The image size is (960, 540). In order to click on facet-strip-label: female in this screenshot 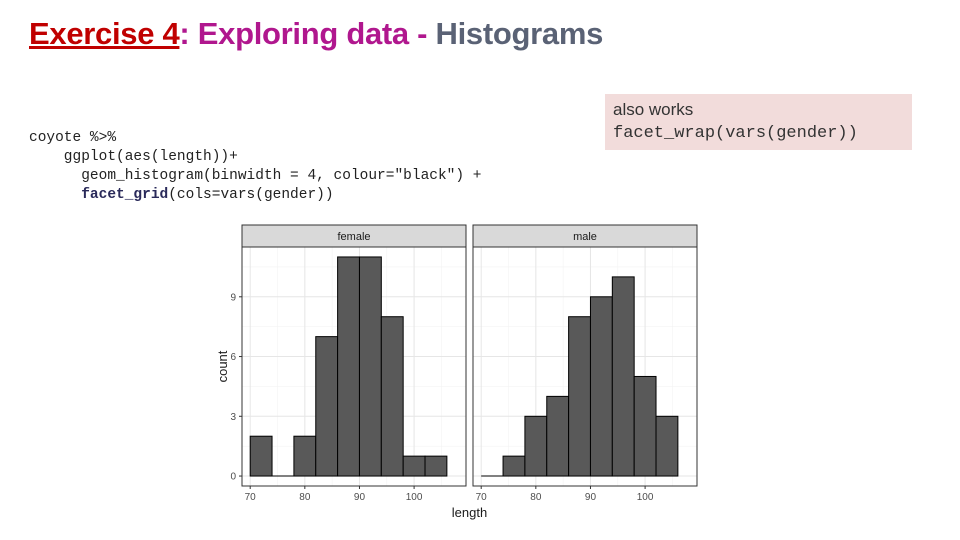, I will do `click(353, 237)`.